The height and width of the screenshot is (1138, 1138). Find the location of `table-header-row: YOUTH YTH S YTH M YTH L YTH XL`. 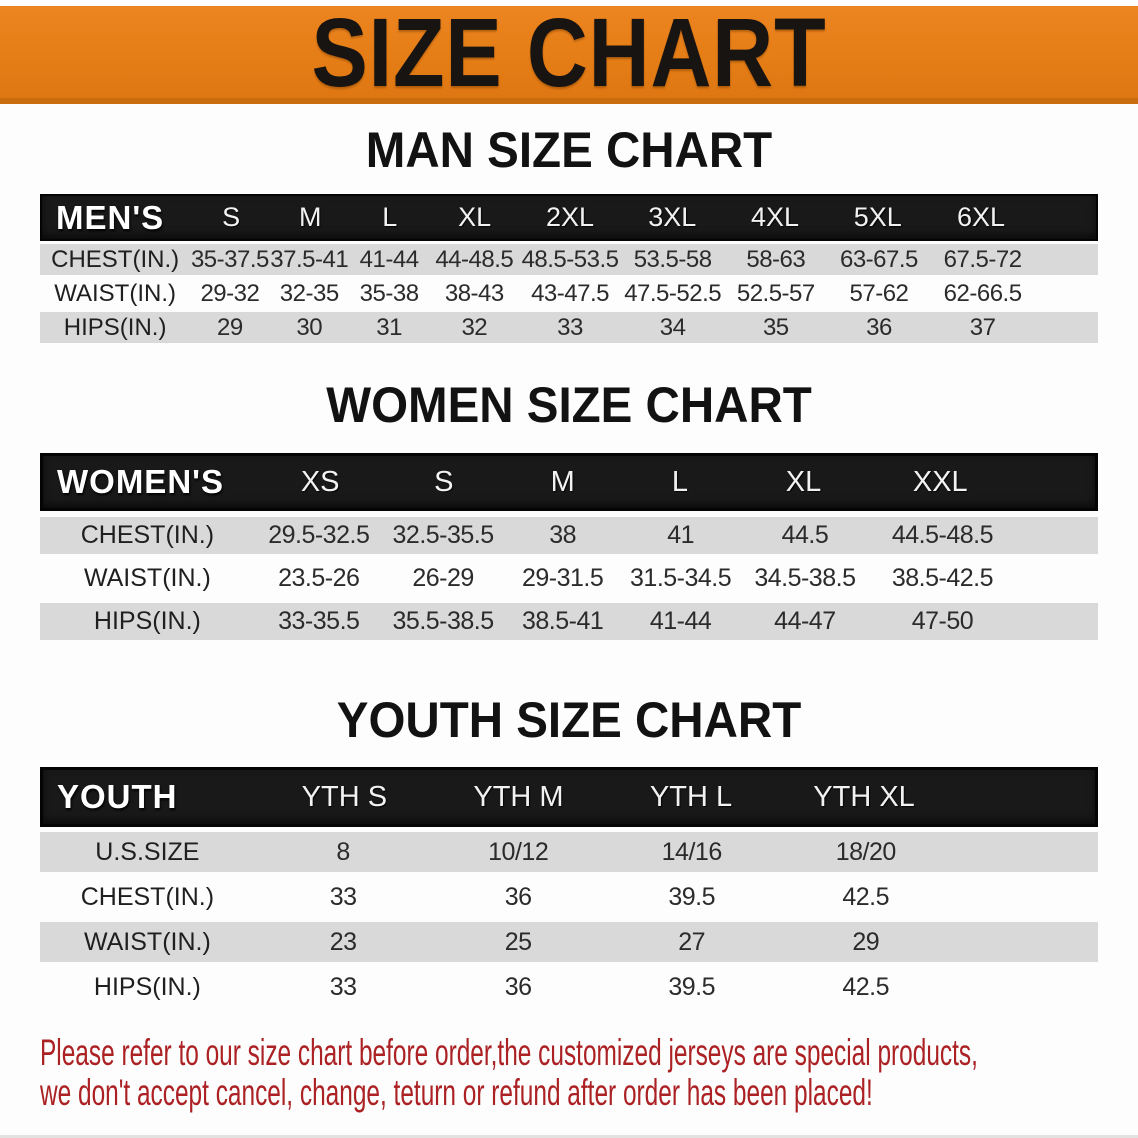

table-header-row: YOUTH YTH S YTH M YTH L YTH XL is located at coordinates (569, 797).